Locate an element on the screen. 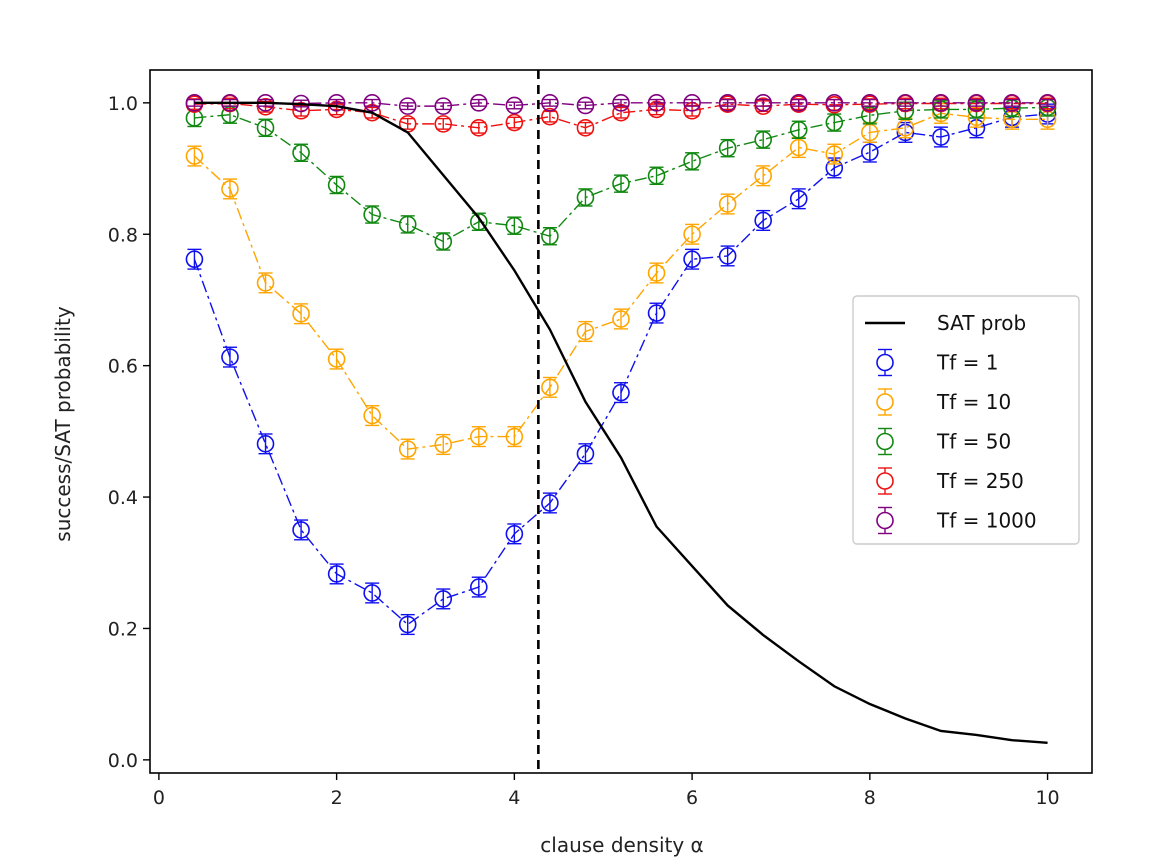  legend-label: Tf = 10 is located at coordinates (973, 402).